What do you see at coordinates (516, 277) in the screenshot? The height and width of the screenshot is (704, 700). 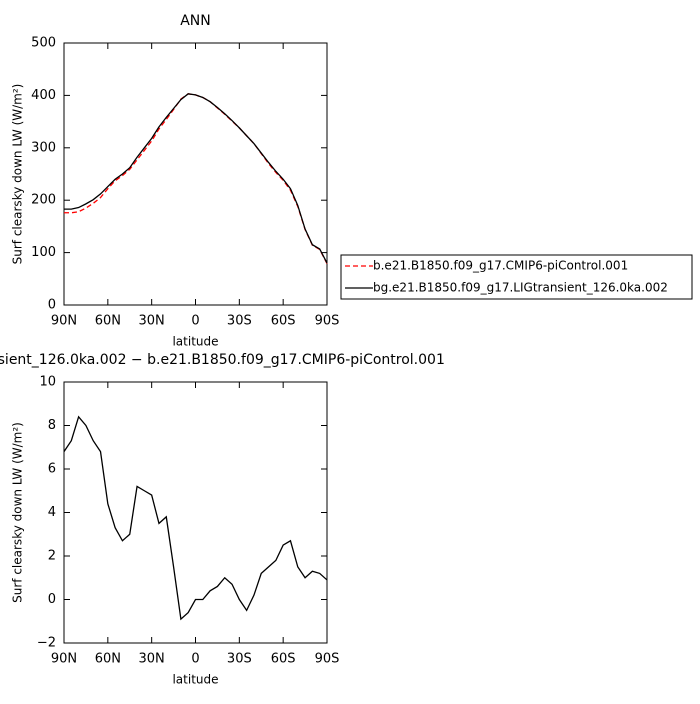 I see `legend-box` at bounding box center [516, 277].